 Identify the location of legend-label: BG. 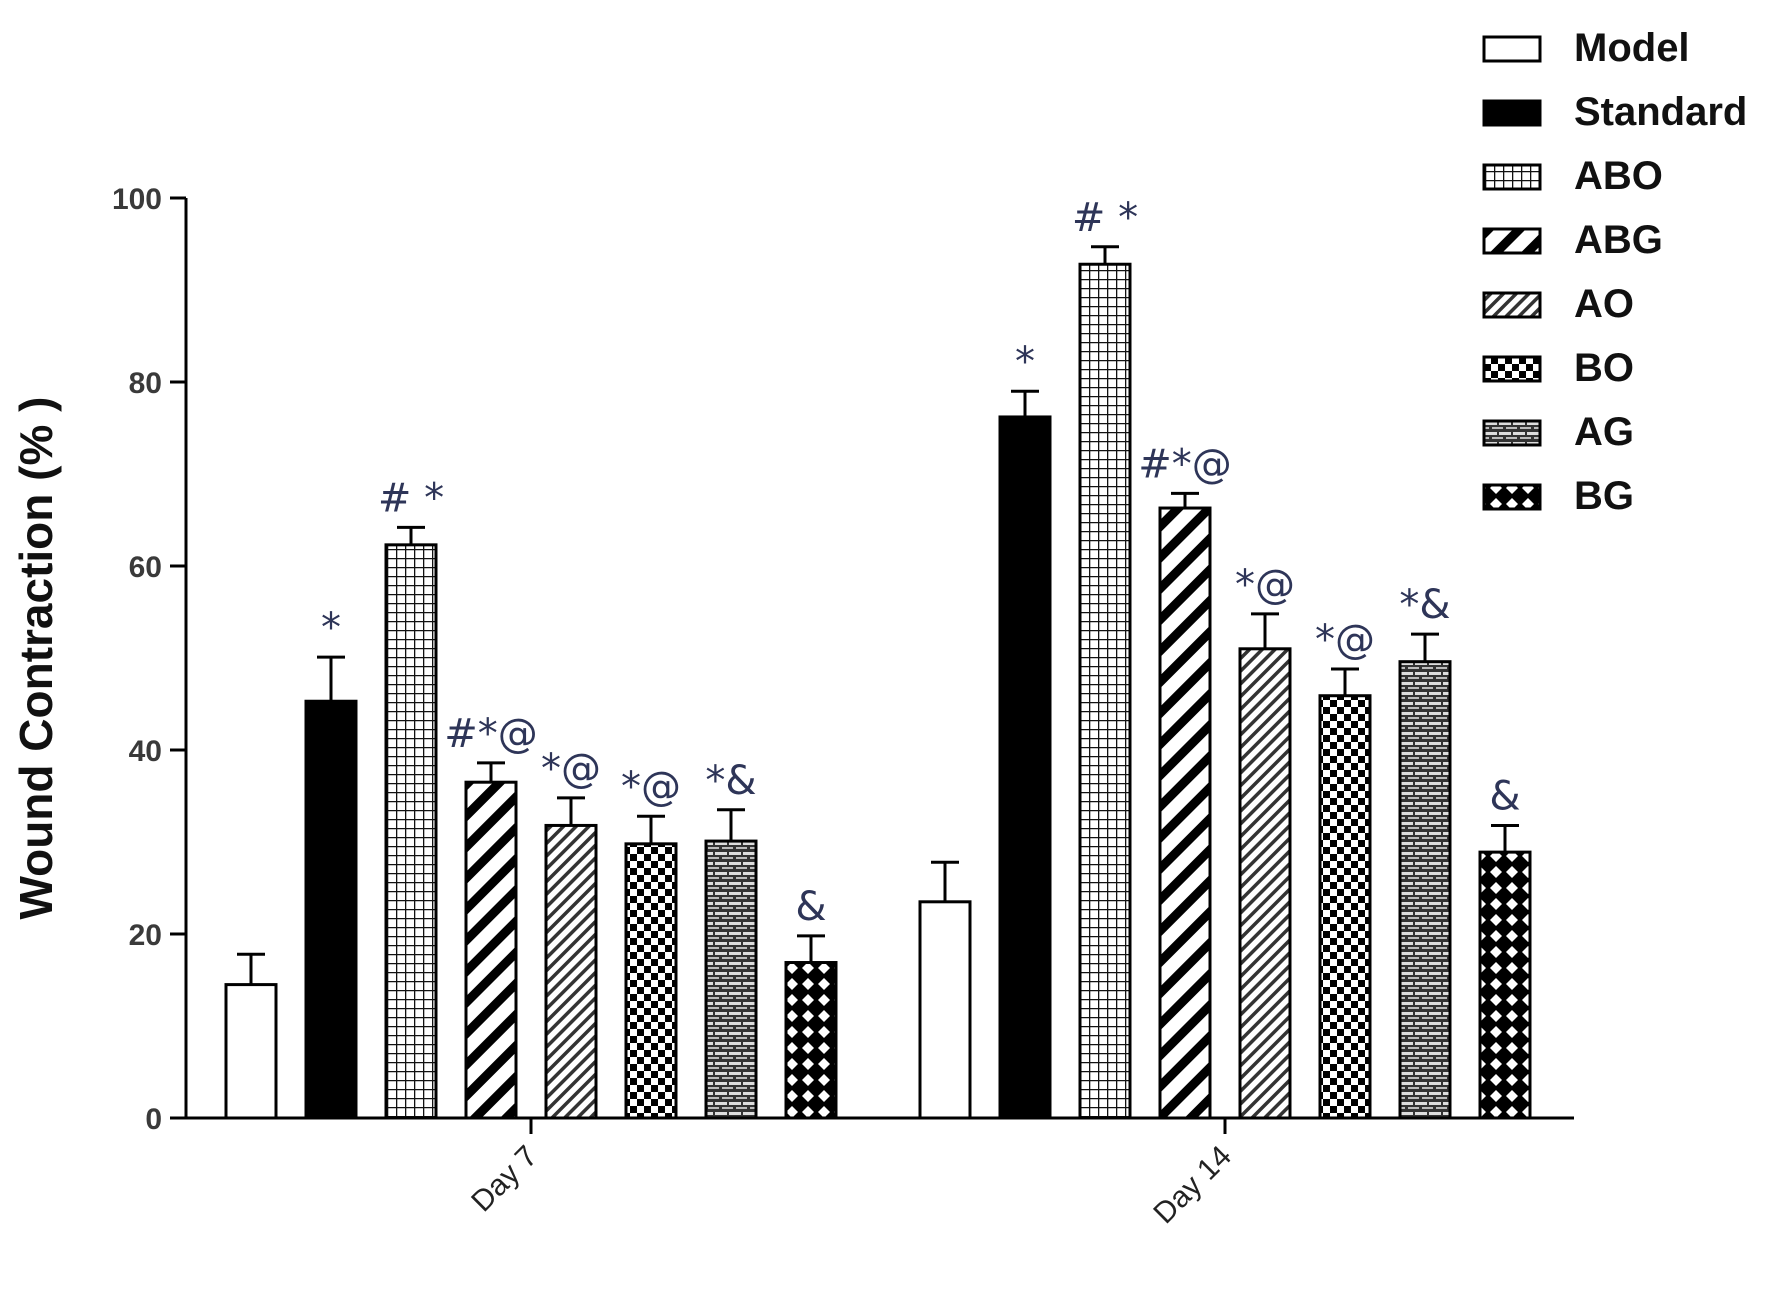
(1604, 496).